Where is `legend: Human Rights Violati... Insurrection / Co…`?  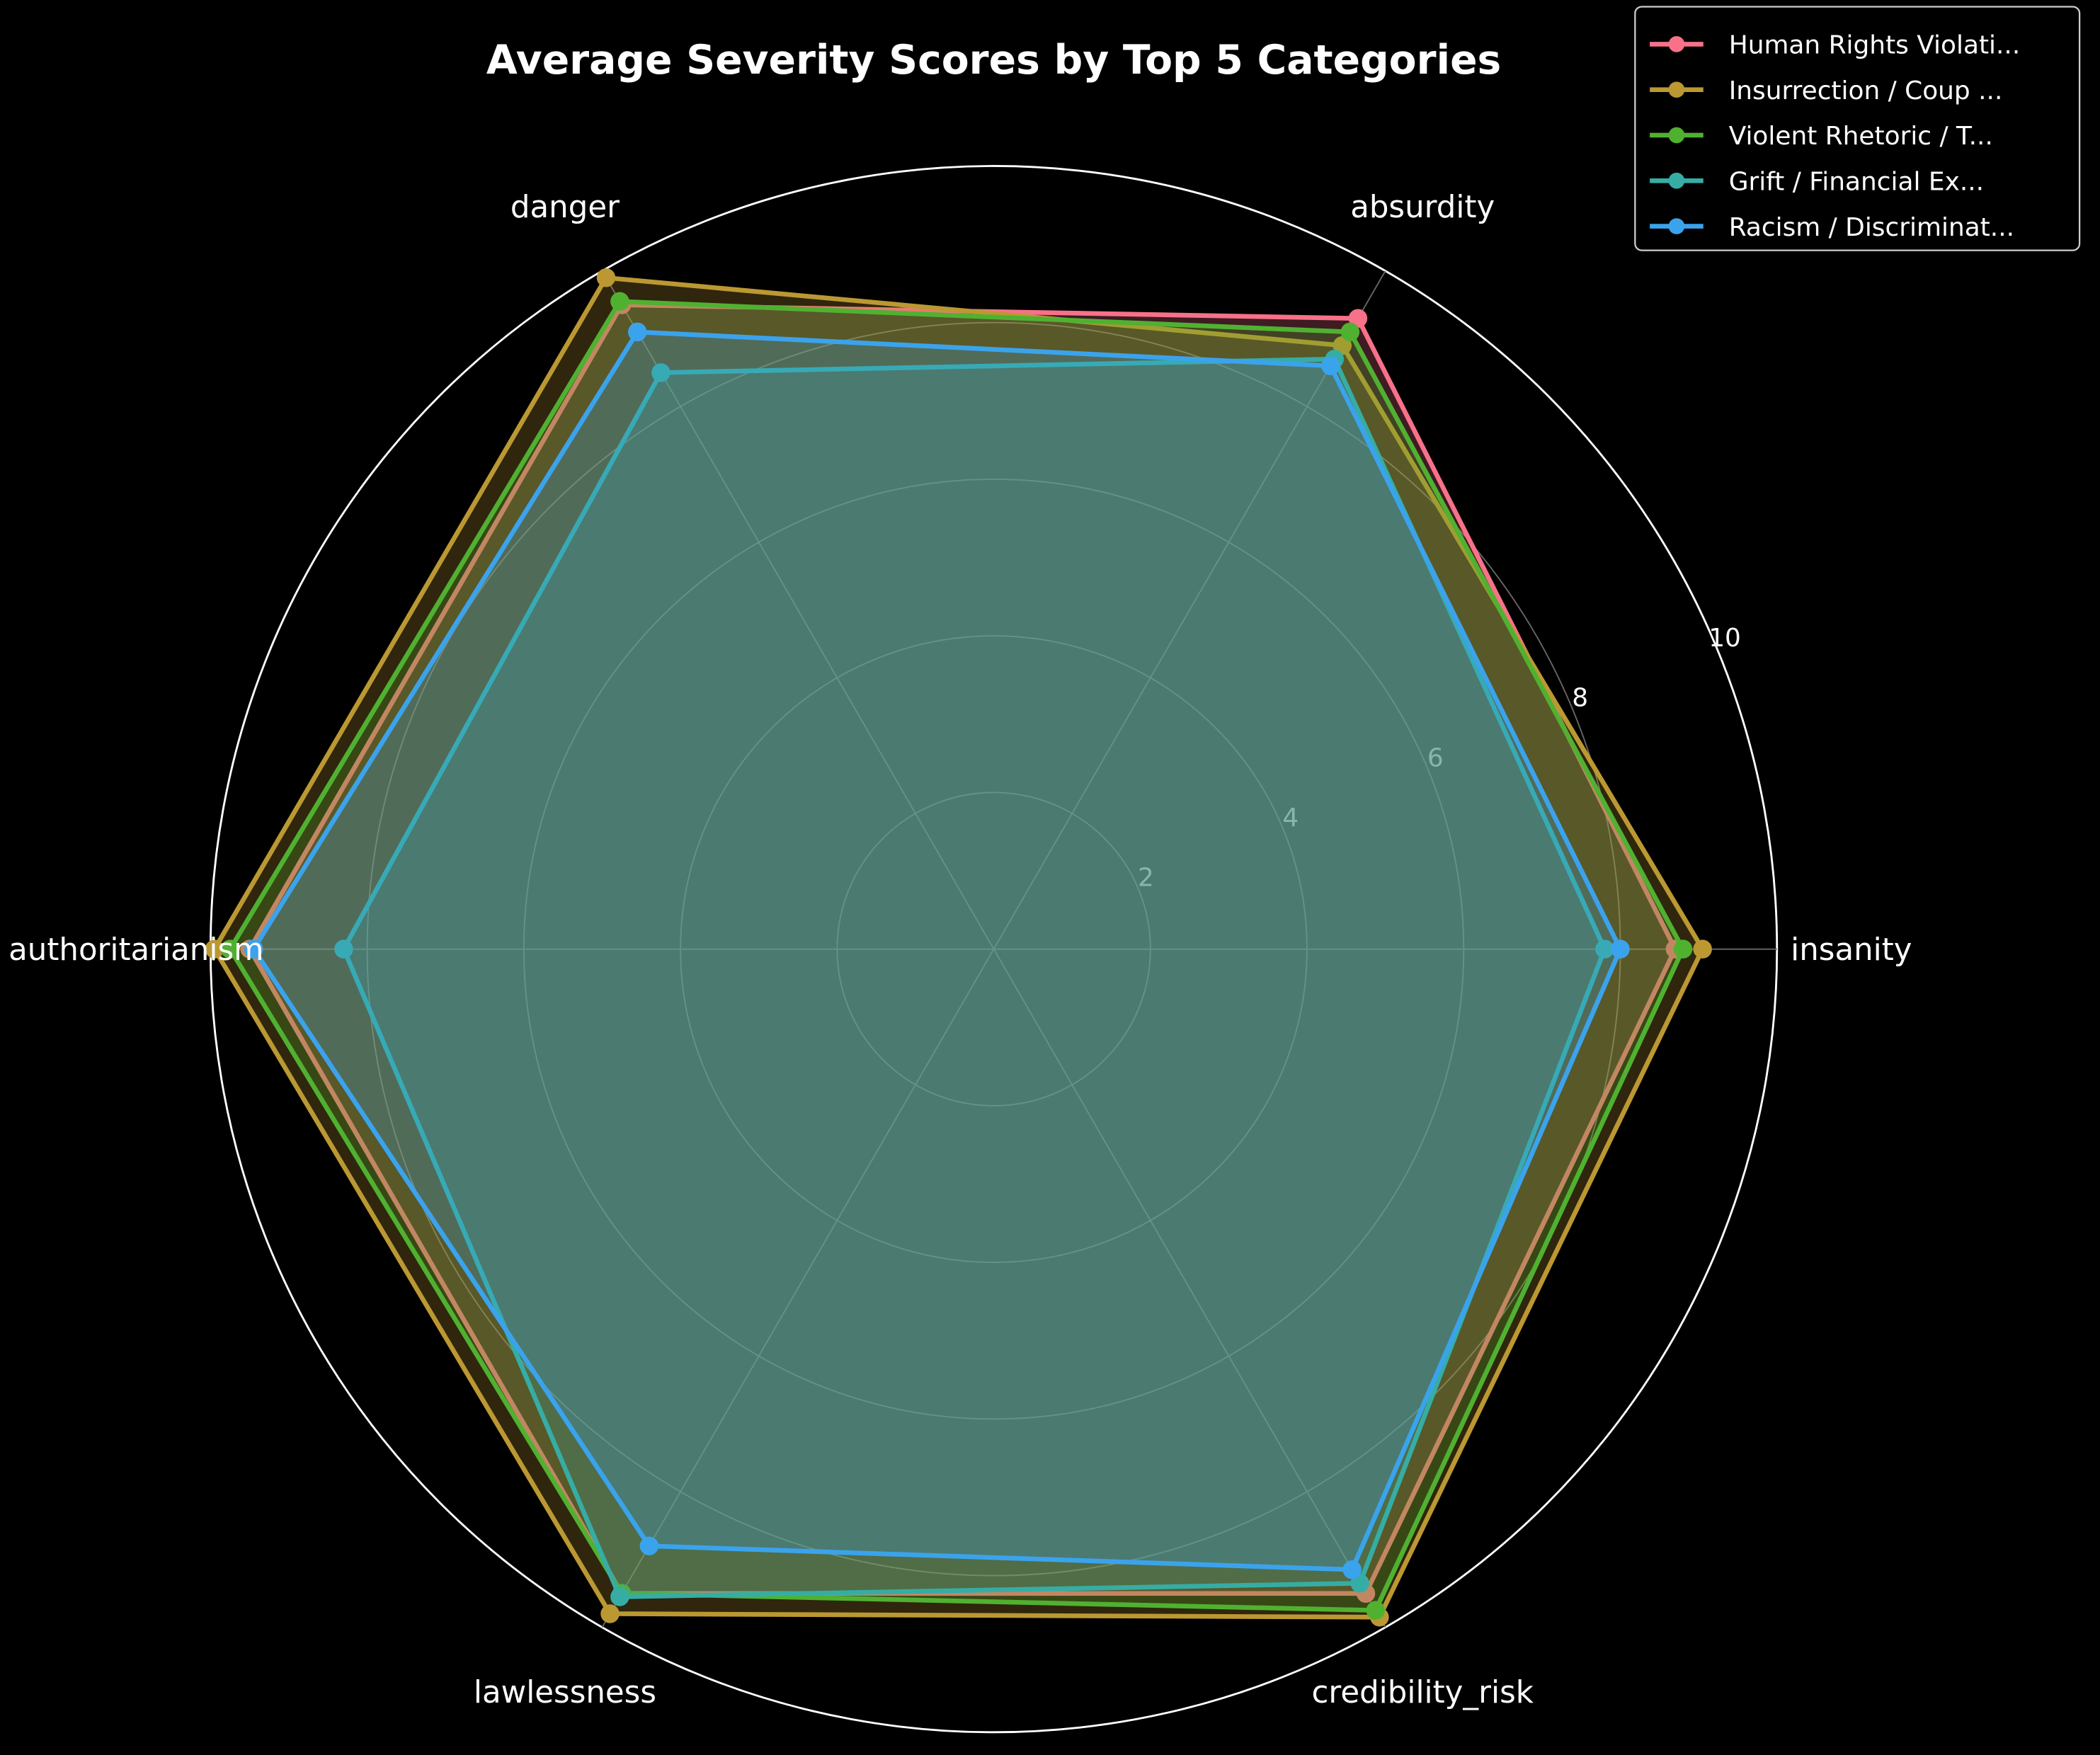 legend: Human Rights Violati... Insurrection / Co… is located at coordinates (1857, 128).